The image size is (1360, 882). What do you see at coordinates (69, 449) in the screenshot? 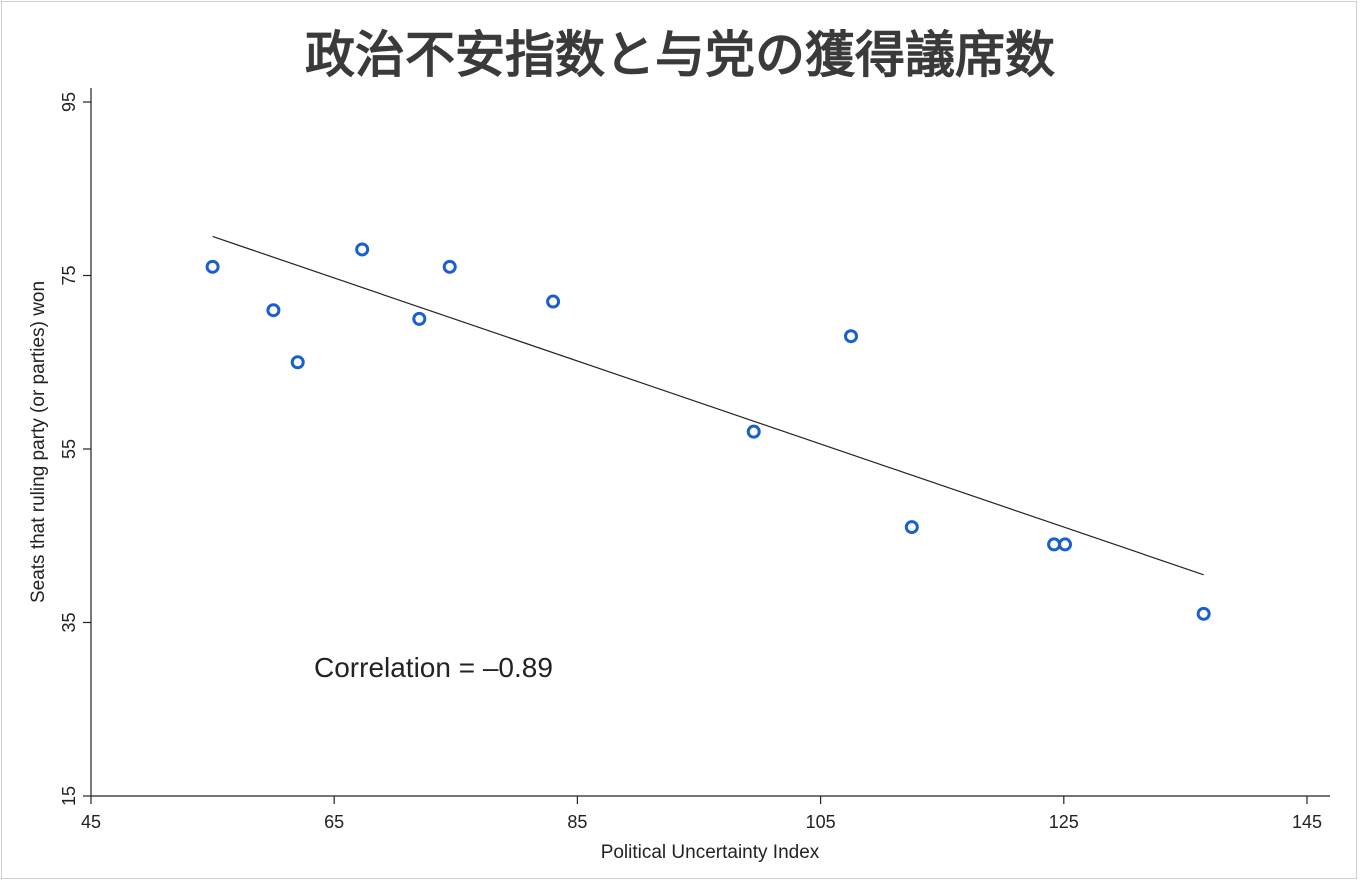
I see `y-tick-label: 55` at bounding box center [69, 449].